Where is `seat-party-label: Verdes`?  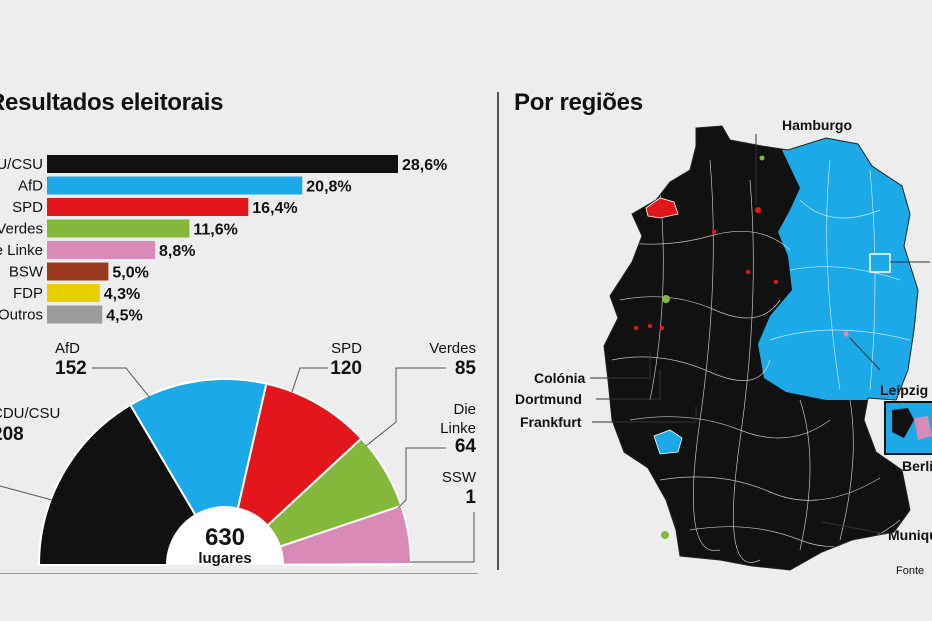 seat-party-label: Verdes is located at coordinates (452, 348).